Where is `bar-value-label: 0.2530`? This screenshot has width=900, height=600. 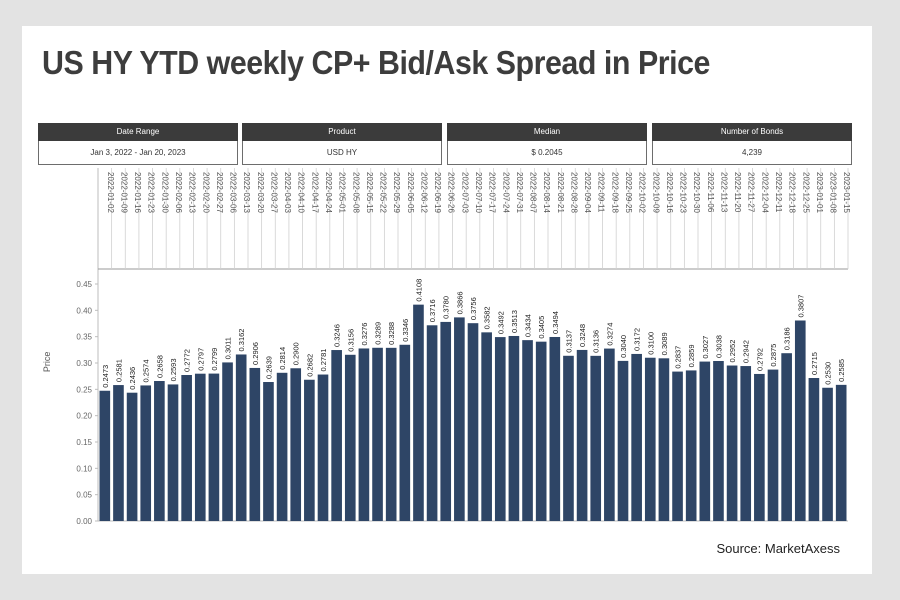
bar-value-label: 0.2530 is located at coordinates (828, 373).